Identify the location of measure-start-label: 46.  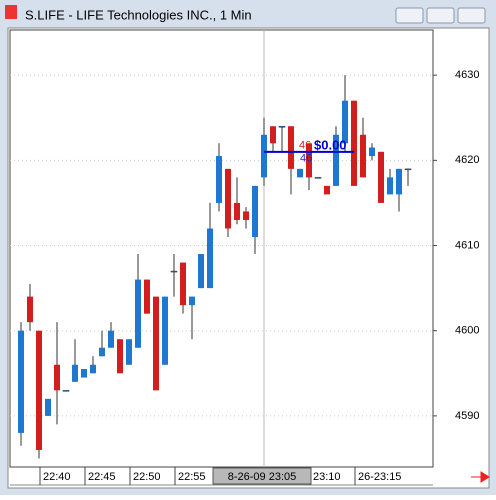
(305, 146).